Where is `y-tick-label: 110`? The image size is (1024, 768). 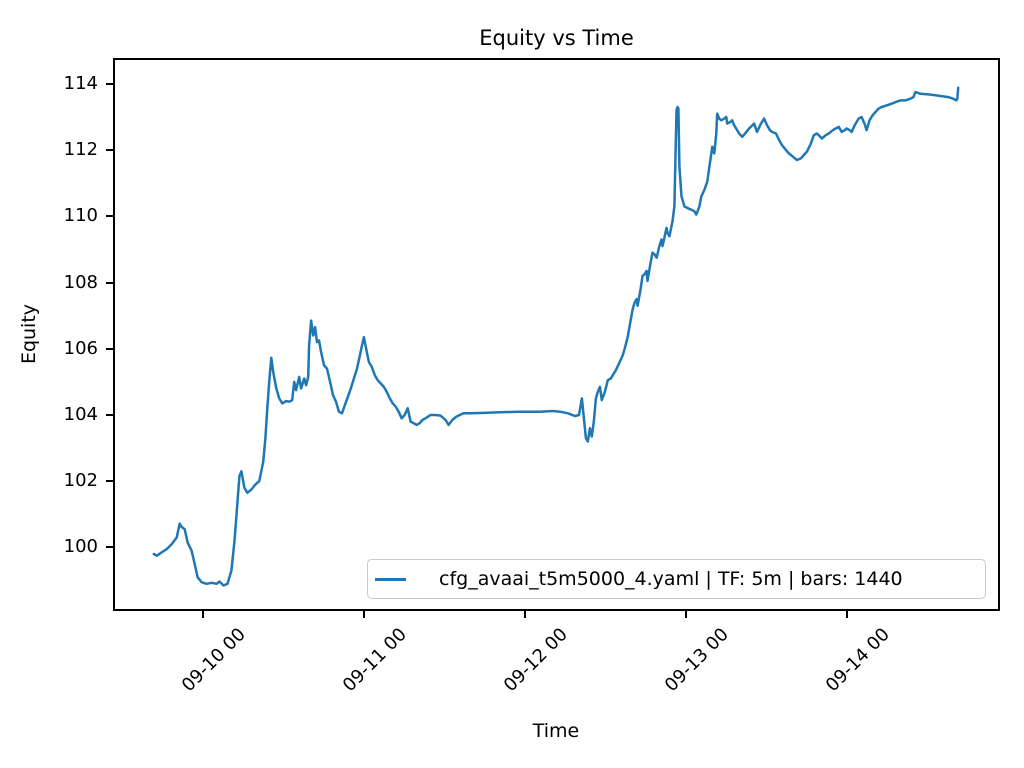
y-tick-label: 110 is located at coordinates (80, 216).